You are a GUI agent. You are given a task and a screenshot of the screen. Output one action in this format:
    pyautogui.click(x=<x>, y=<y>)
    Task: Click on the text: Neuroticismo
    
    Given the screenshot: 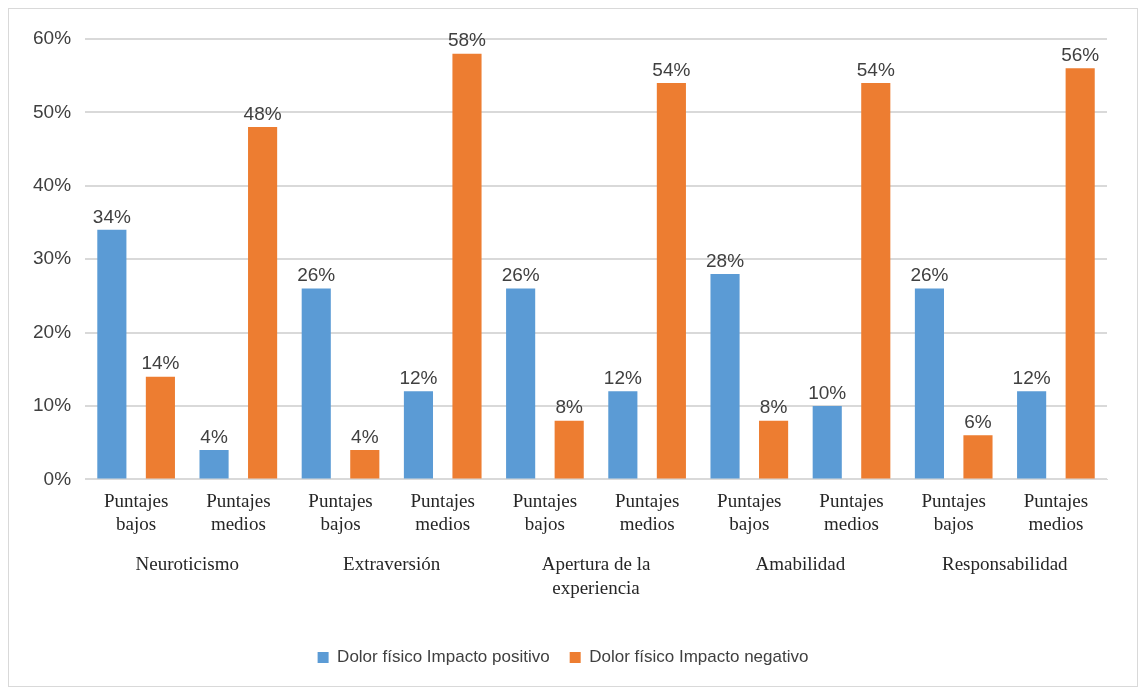 What is the action you would take?
    pyautogui.click(x=187, y=563)
    